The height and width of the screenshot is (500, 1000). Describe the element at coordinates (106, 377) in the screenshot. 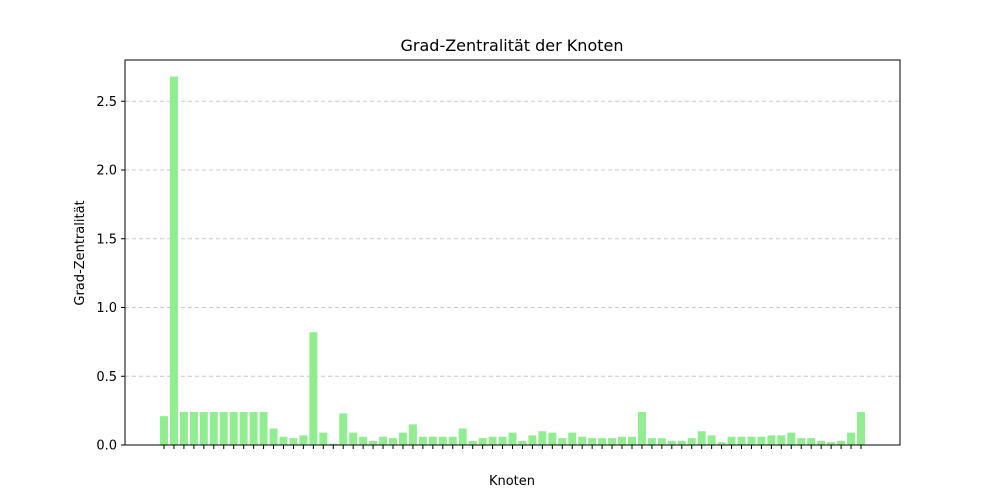

I see `y-tick-label: 0.5` at that location.